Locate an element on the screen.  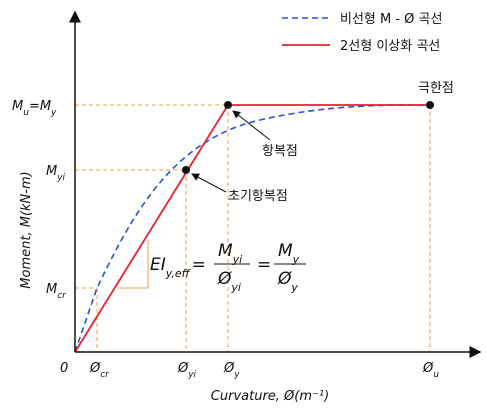
x-label: Øyi is located at coordinates (187, 370).